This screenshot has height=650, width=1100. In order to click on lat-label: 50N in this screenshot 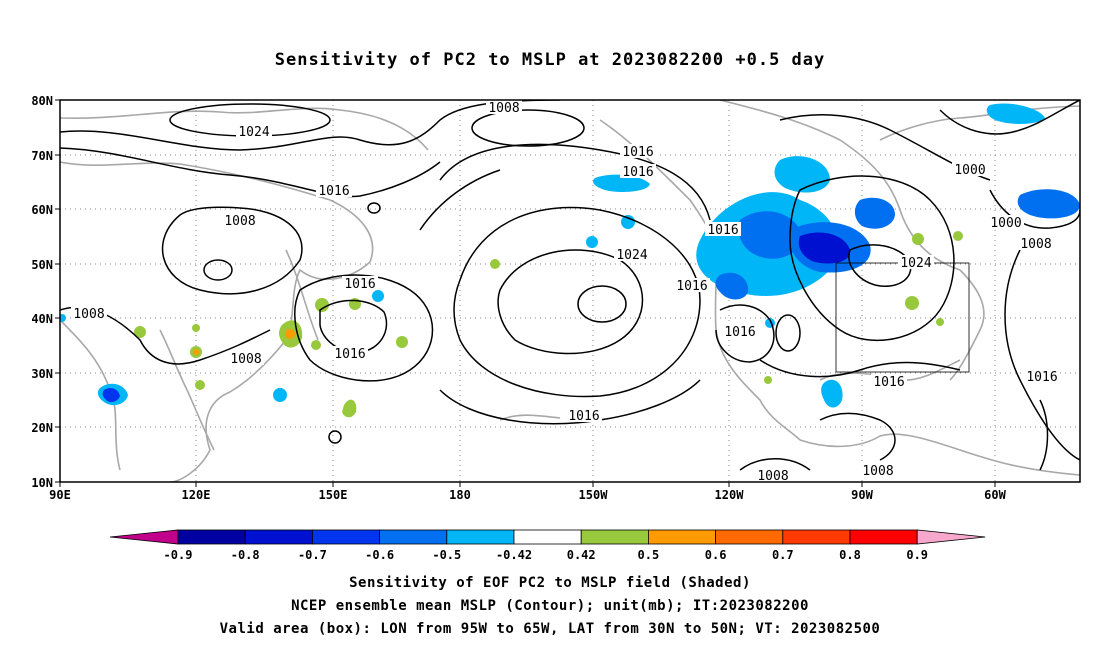, I will do `click(42, 265)`.